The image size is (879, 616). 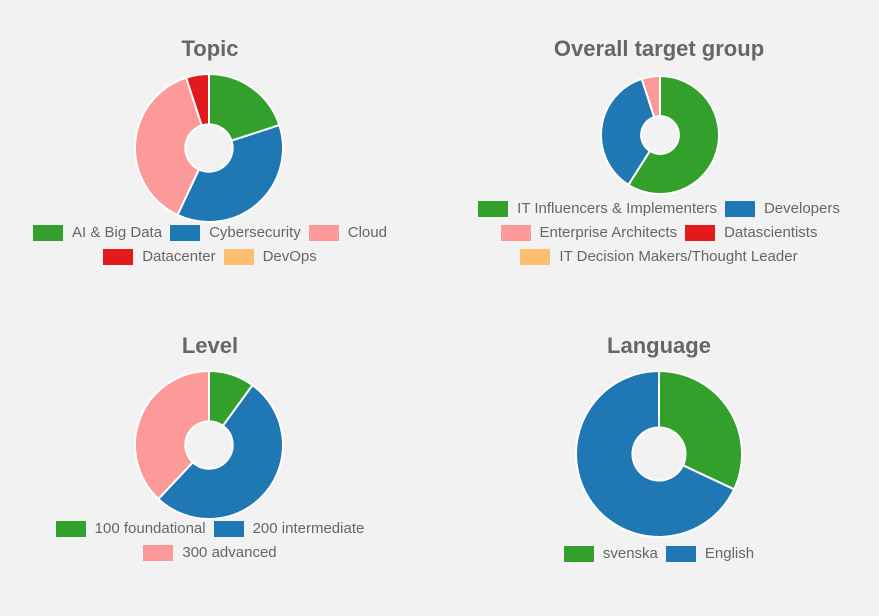 I want to click on legend-label: IT Decision Makers/Thought Leader, so click(x=678, y=256).